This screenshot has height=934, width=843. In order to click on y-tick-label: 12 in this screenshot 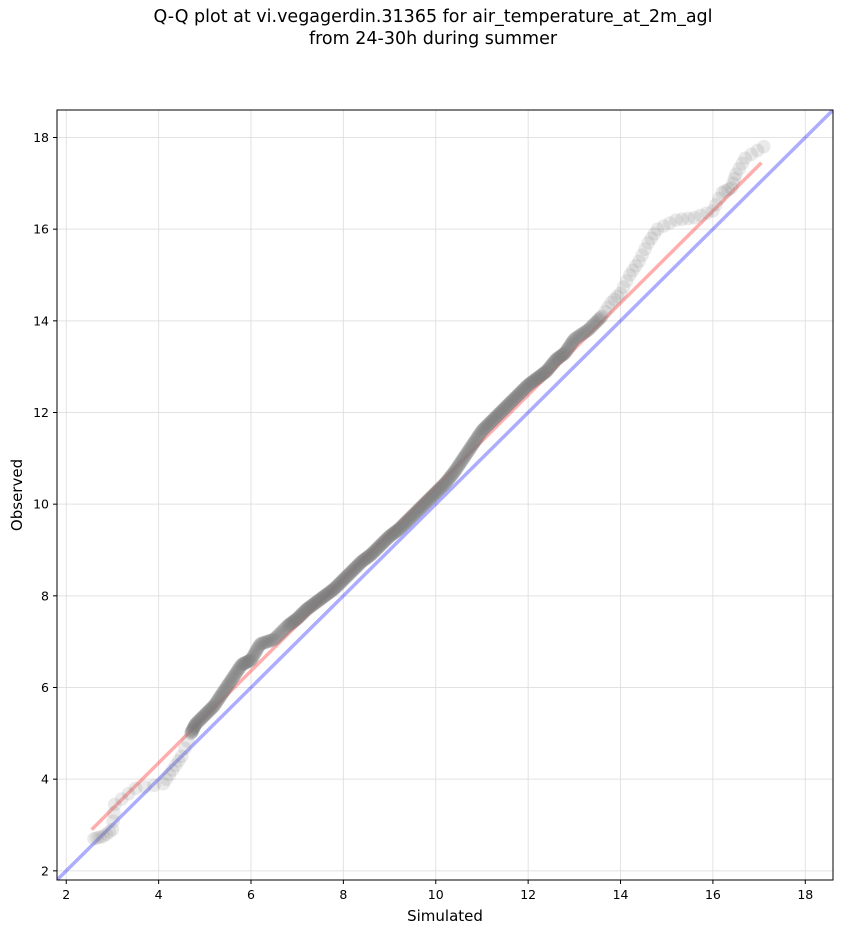, I will do `click(41, 412)`.